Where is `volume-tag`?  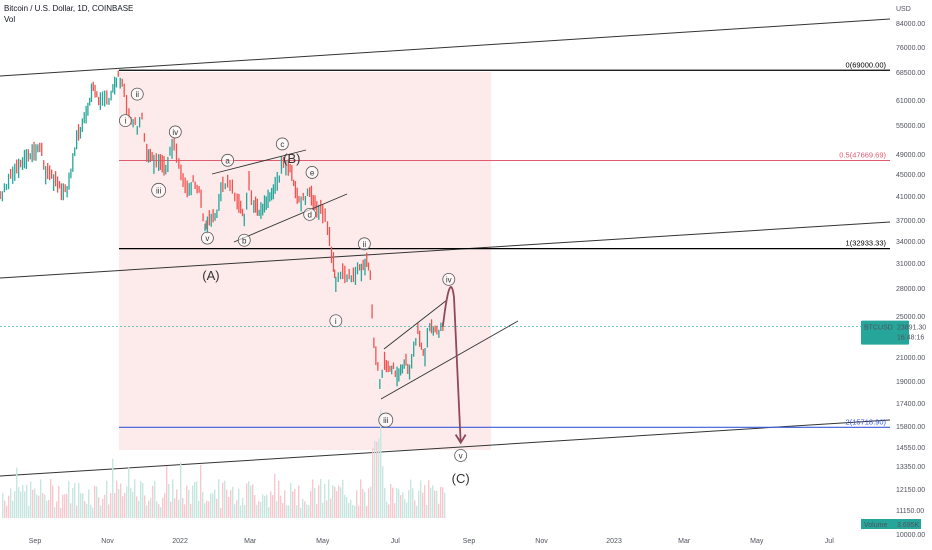
volume-tag is located at coordinates (891, 524).